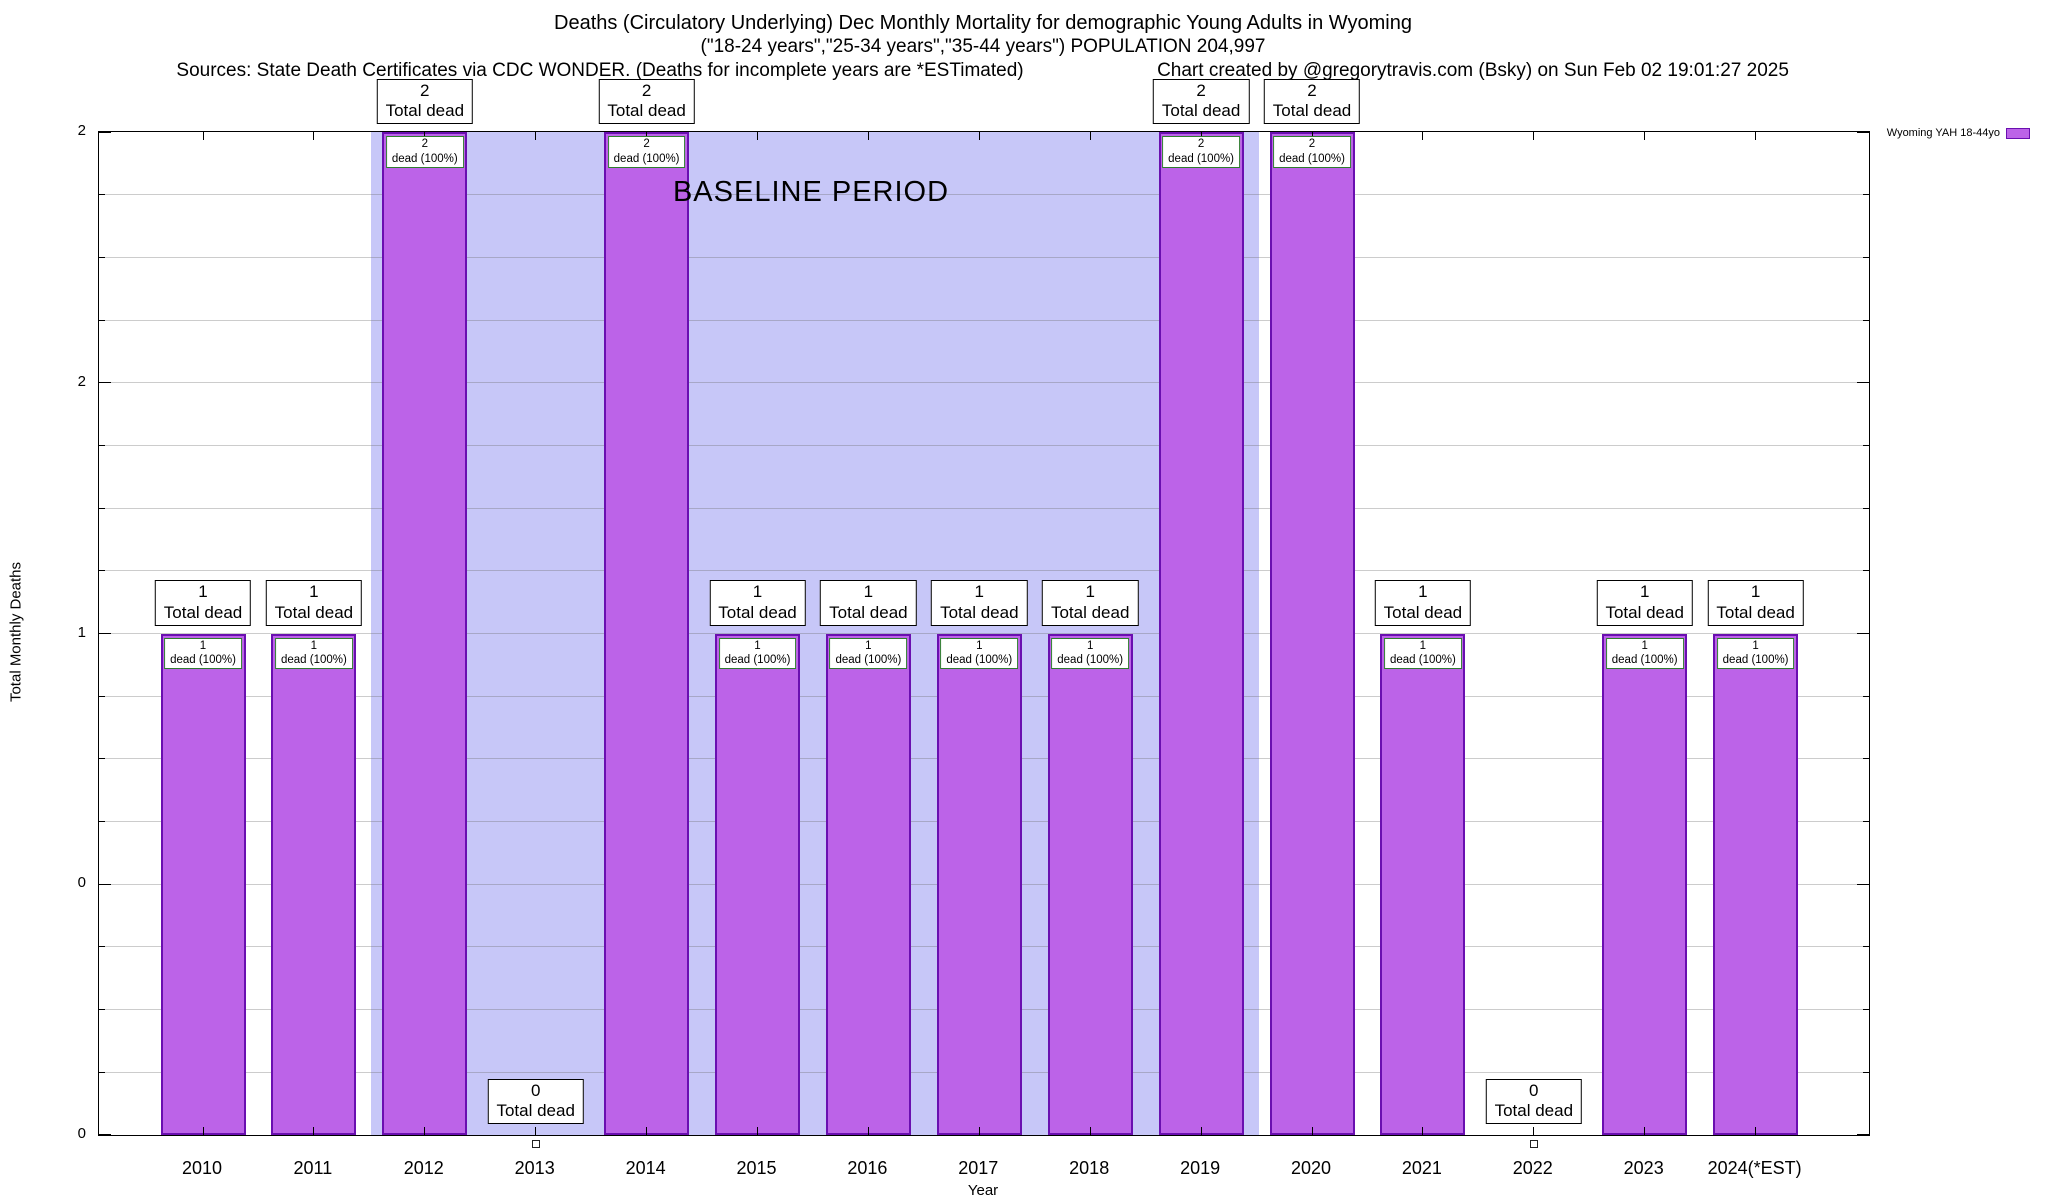 The width and height of the screenshot is (2048, 1200). What do you see at coordinates (314, 603) in the screenshot?
I see `bar-total-label-2011: 1 Total dead` at bounding box center [314, 603].